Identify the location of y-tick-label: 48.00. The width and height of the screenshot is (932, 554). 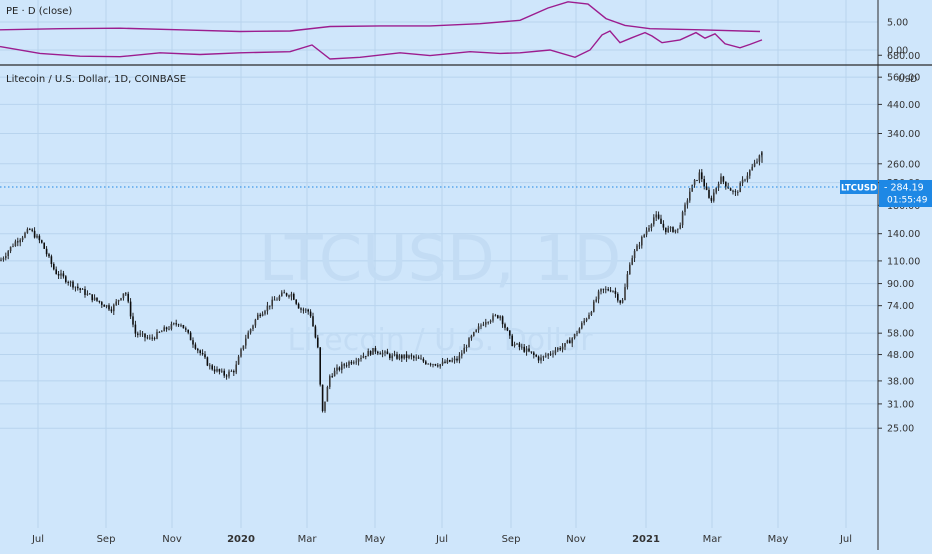
(900, 355).